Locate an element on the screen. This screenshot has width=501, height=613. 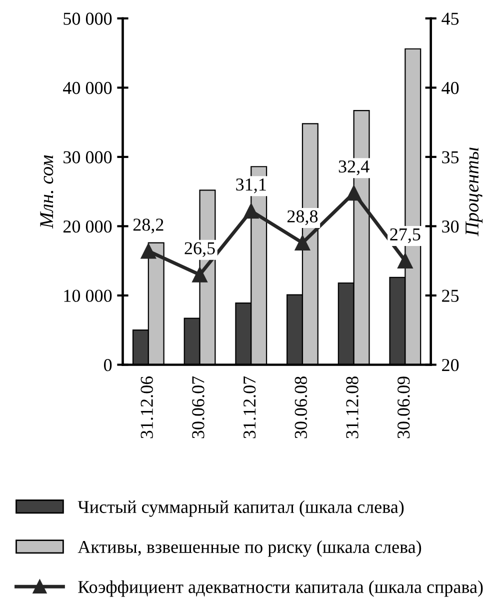
y2-tick-label: 30 is located at coordinates (450, 226).